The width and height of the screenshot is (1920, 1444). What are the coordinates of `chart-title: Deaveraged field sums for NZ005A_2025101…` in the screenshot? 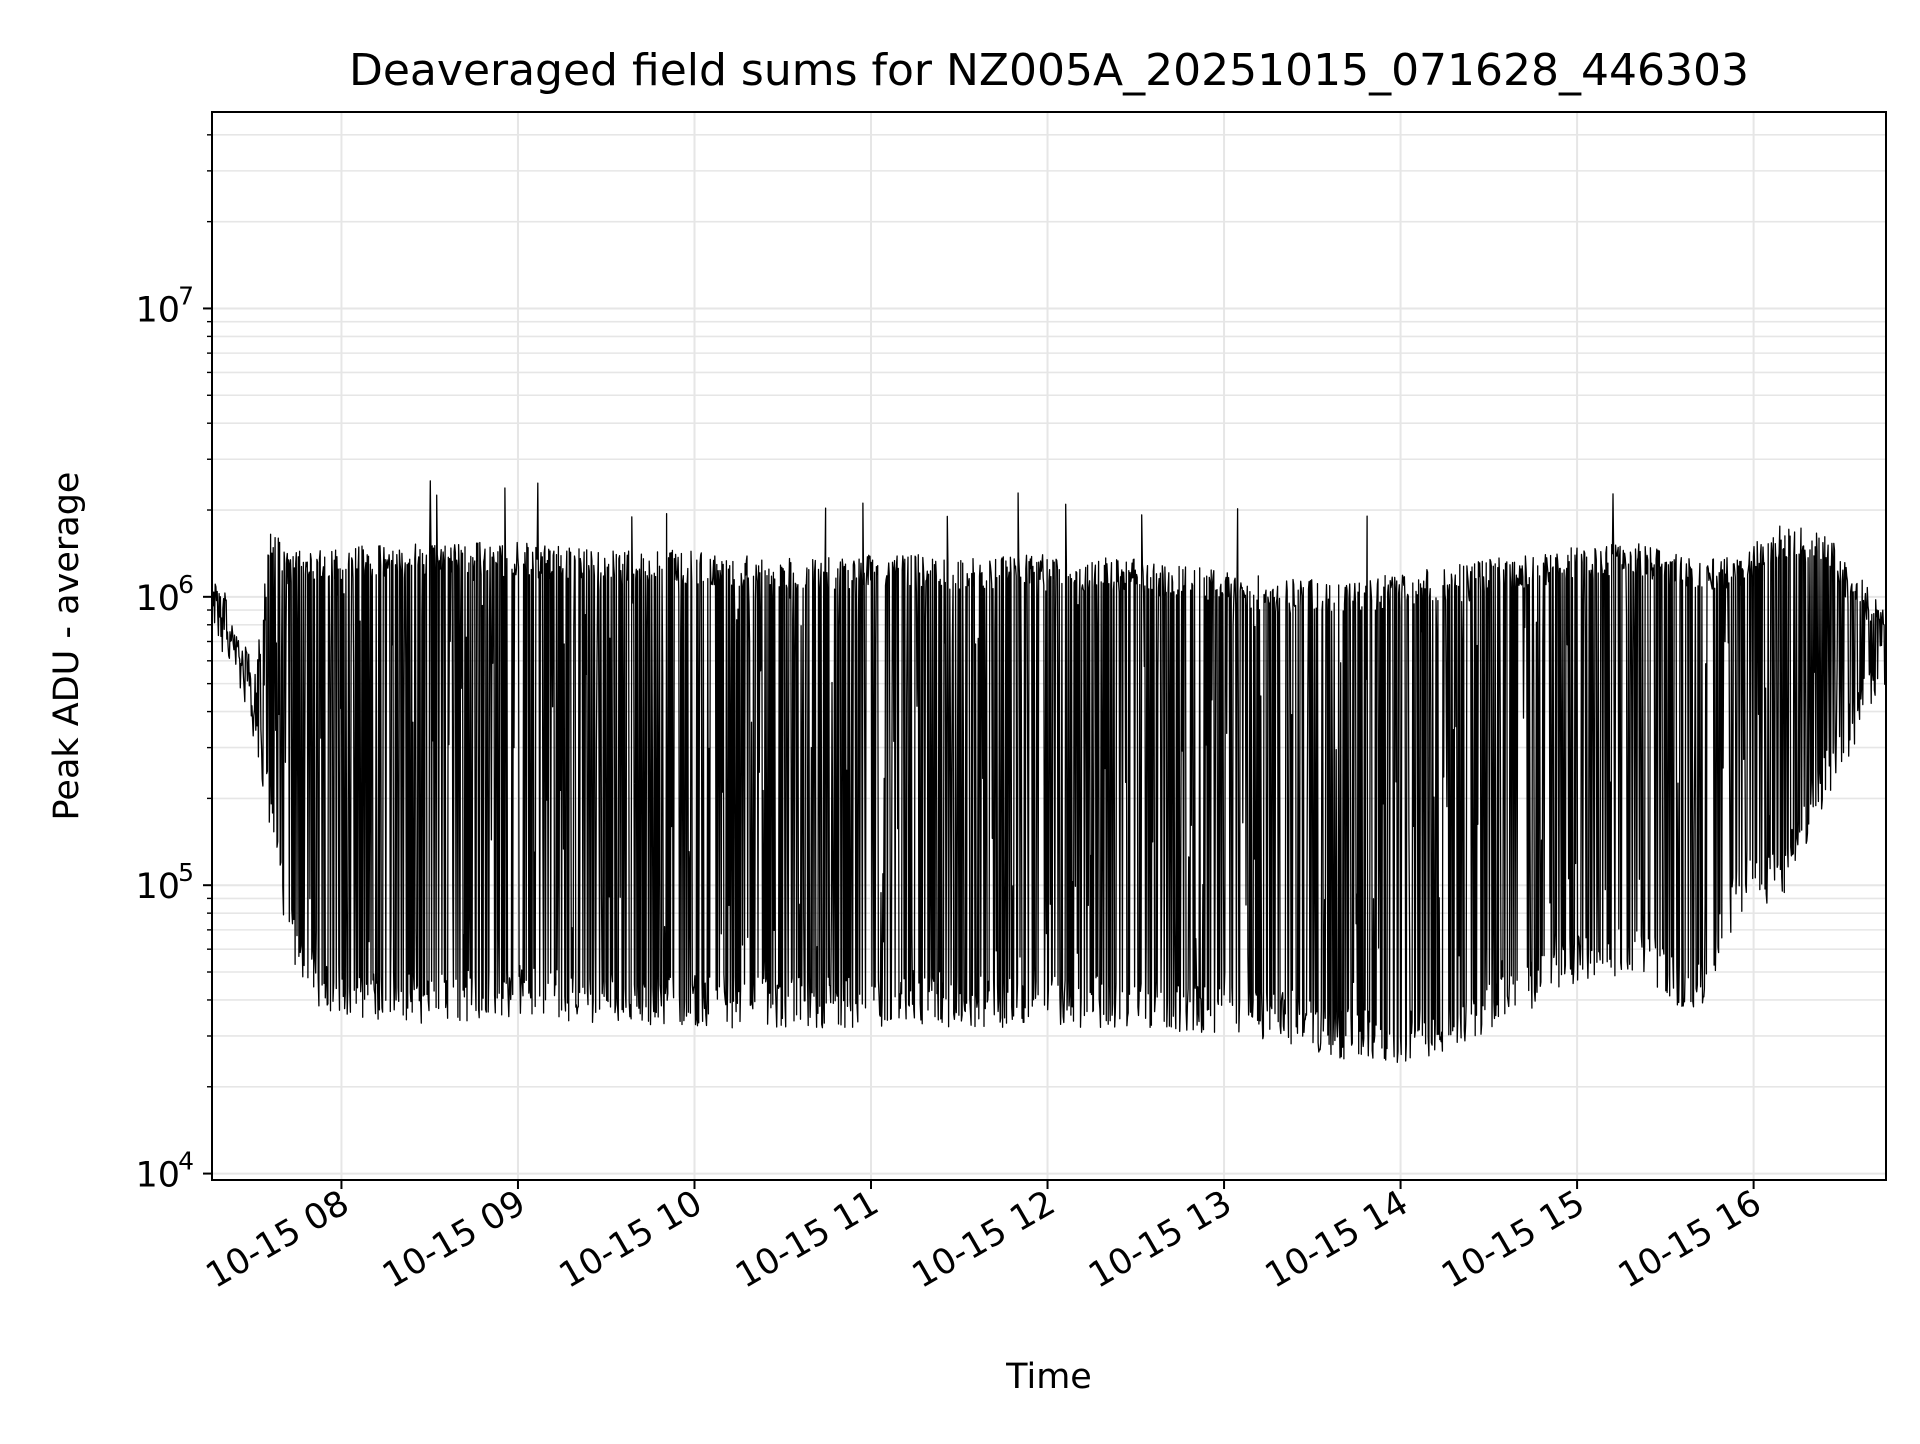 It's located at (1049, 70).